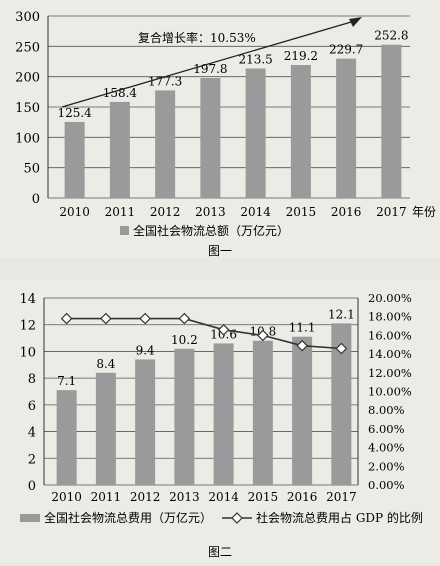  Describe the element at coordinates (386, 429) in the screenshot. I see `y2-tick-label: 6.00%` at that location.